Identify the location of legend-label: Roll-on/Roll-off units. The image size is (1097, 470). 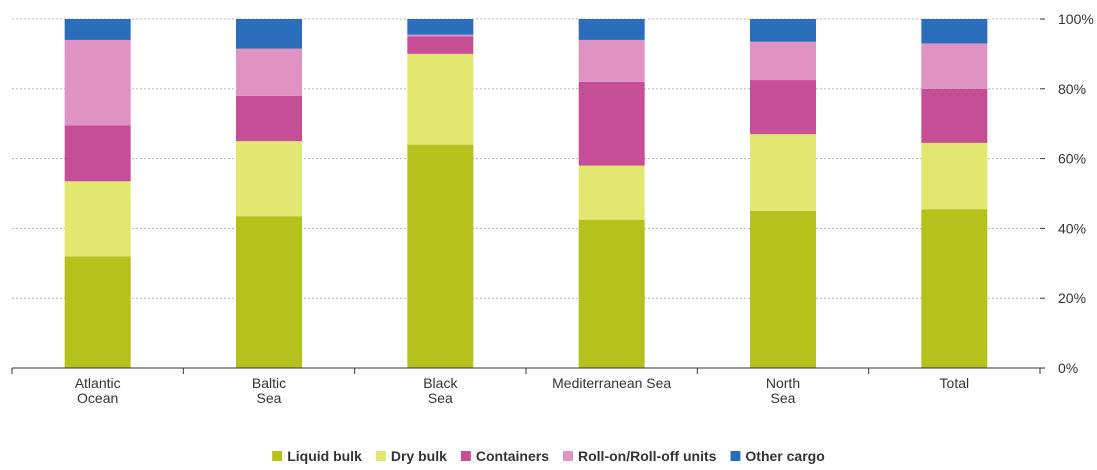
(647, 456).